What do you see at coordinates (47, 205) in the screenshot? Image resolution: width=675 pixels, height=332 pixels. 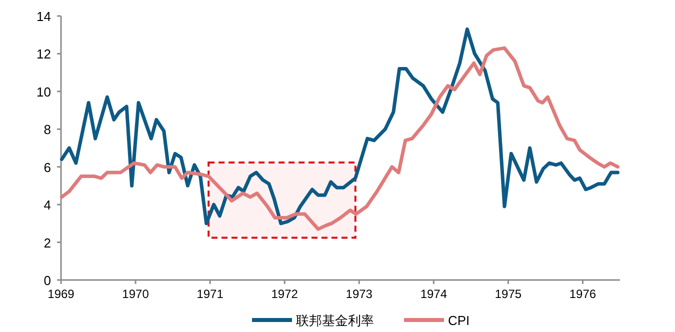 I see `y-tick-label: 4` at bounding box center [47, 205].